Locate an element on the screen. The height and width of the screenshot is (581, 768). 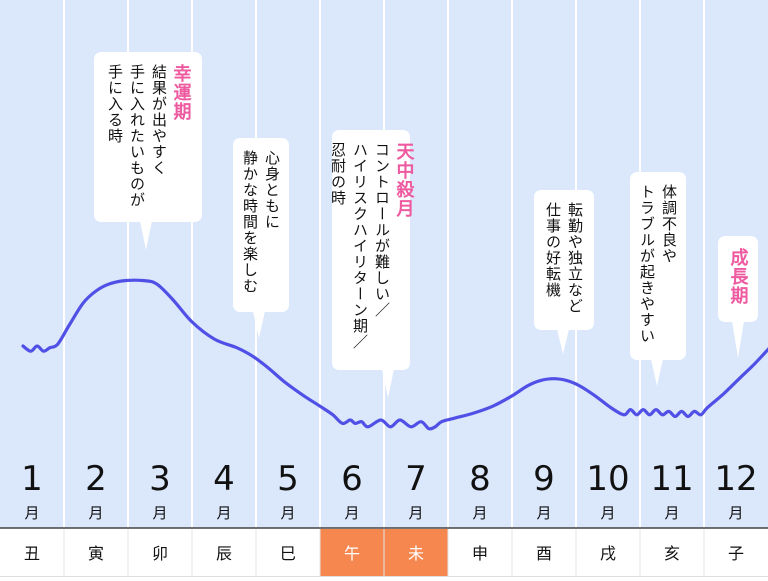
zodiac-label: 丑 is located at coordinates (32, 553).